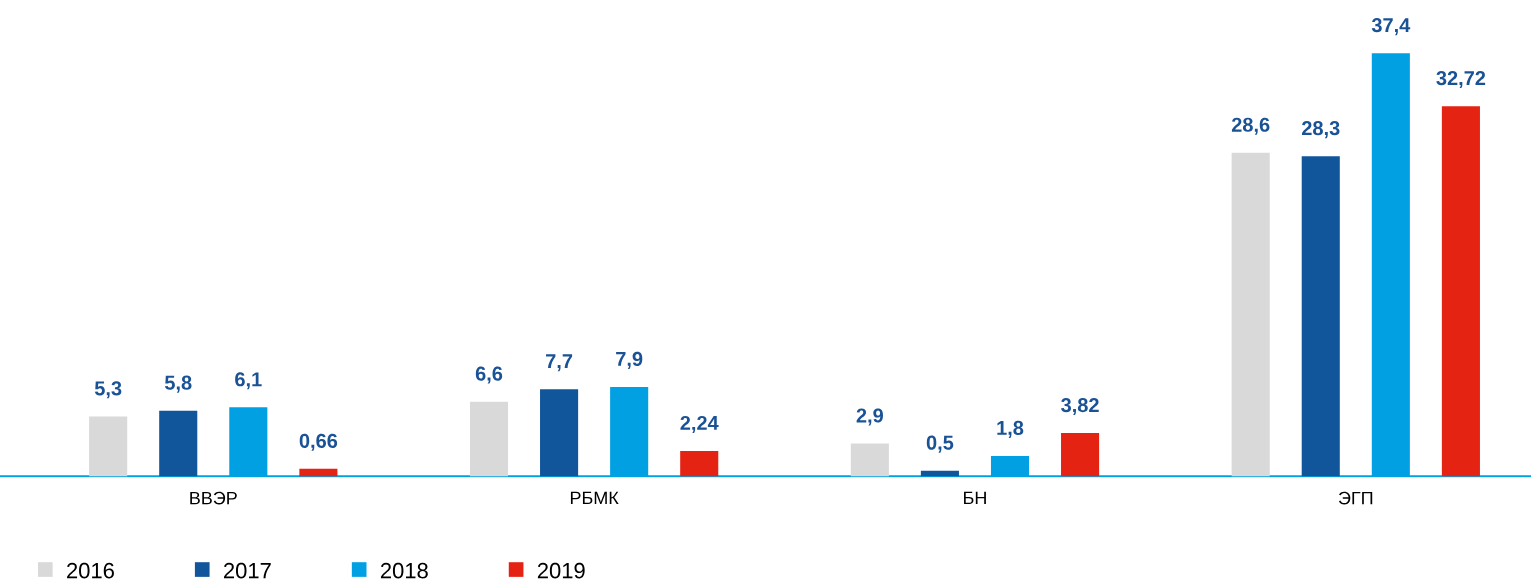  I want to click on x-tick-label: БН, so click(975, 498).